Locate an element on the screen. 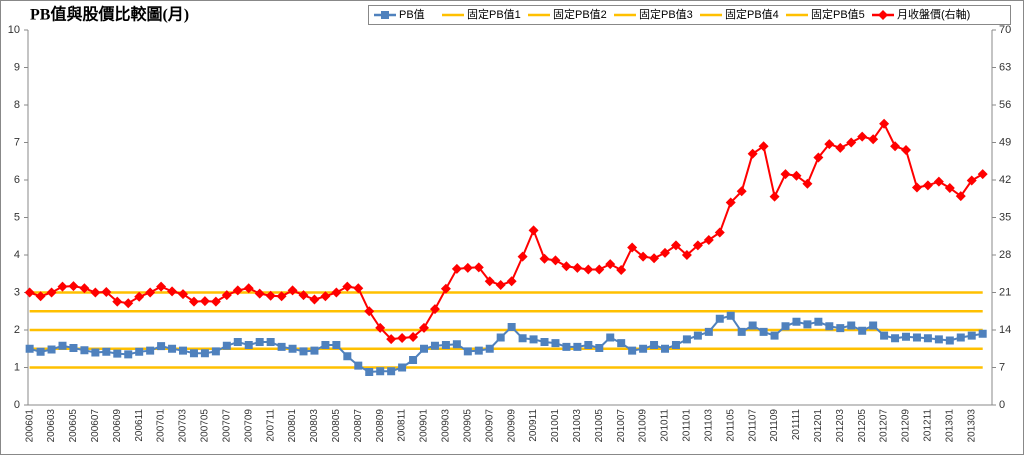 The height and width of the screenshot is (460, 1024). x-tick-label: 200805 is located at coordinates (336, 426).